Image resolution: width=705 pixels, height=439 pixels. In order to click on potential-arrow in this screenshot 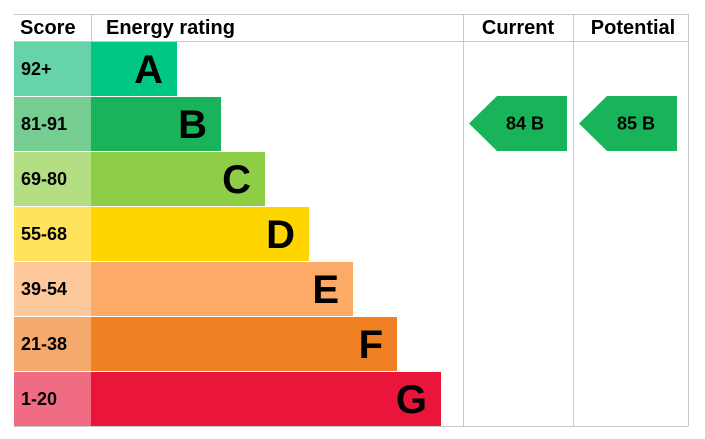, I will do `click(628, 123)`.